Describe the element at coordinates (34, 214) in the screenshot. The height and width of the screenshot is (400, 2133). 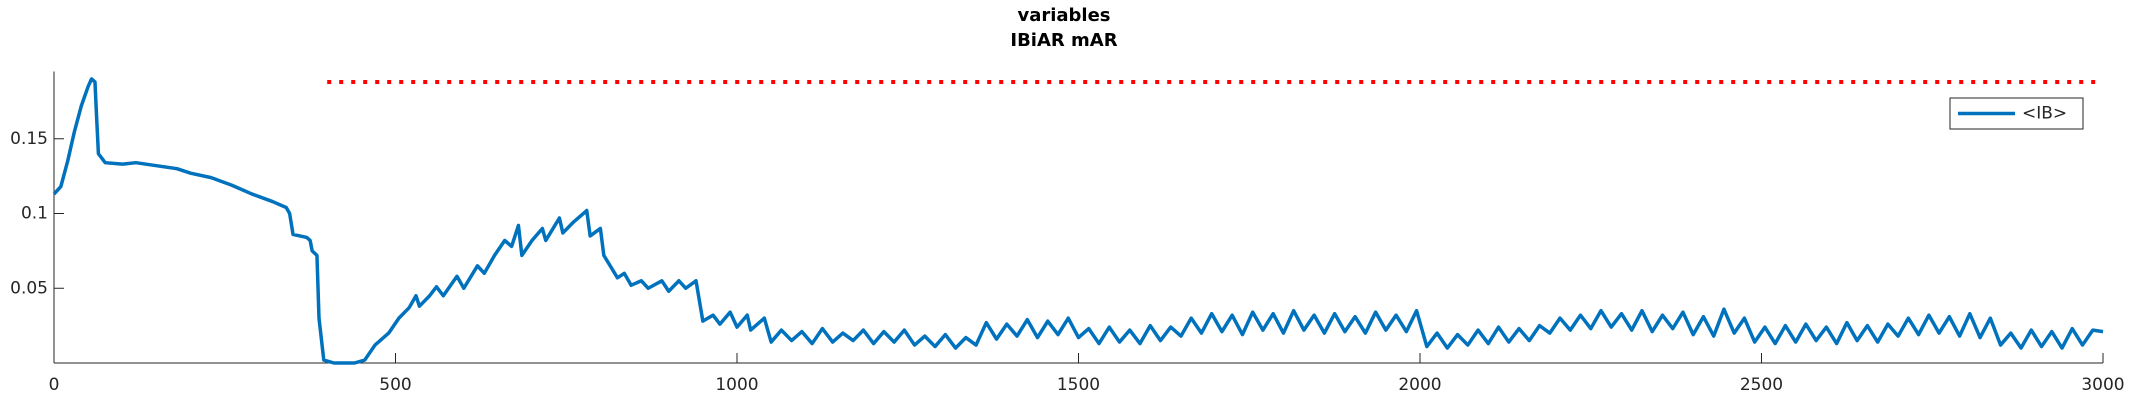
I see `y-tick-label: 0.1` at that location.